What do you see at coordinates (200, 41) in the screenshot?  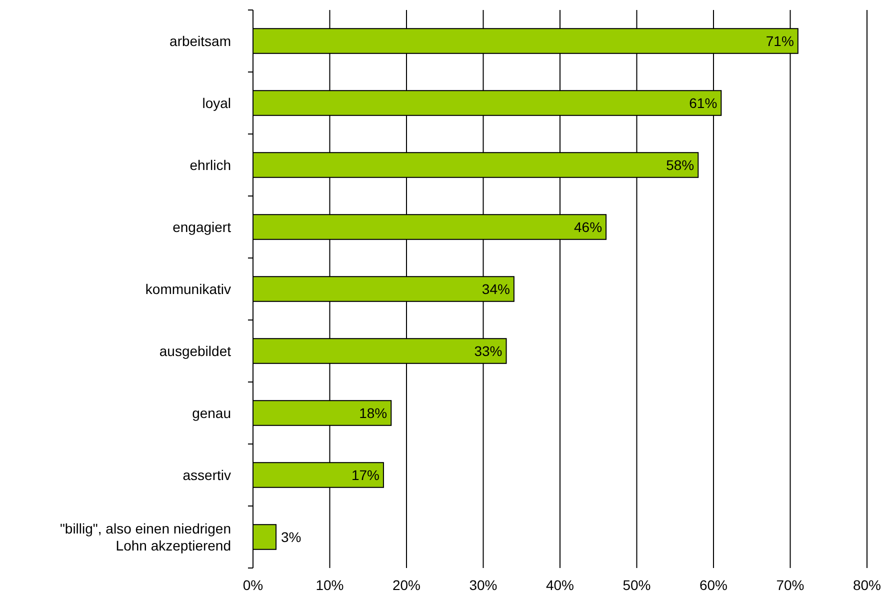 I see `y-tick-label: arbeitsam` at bounding box center [200, 41].